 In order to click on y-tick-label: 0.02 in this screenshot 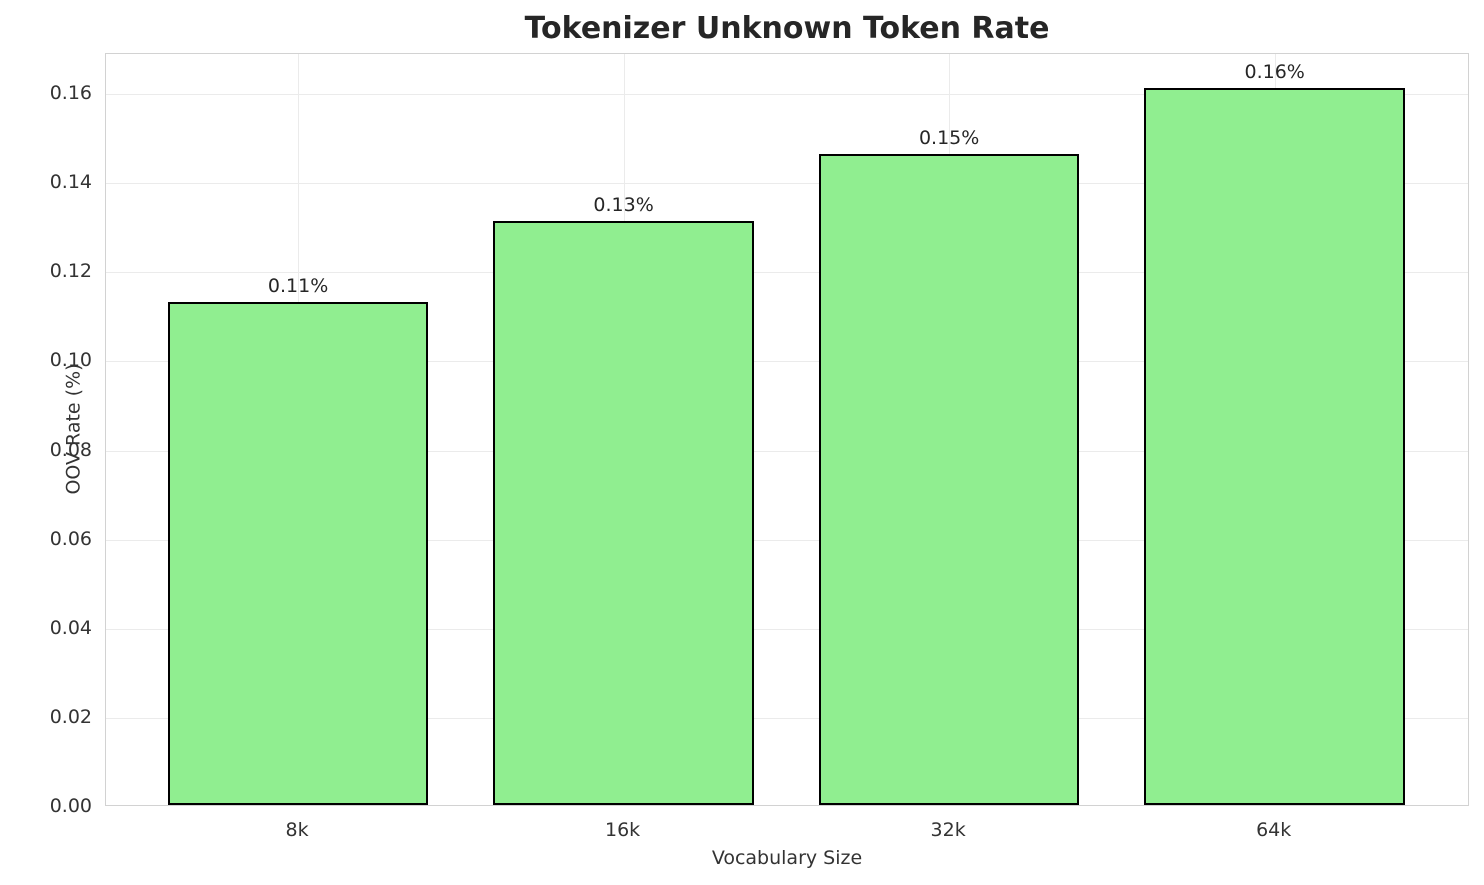, I will do `click(70, 716)`.